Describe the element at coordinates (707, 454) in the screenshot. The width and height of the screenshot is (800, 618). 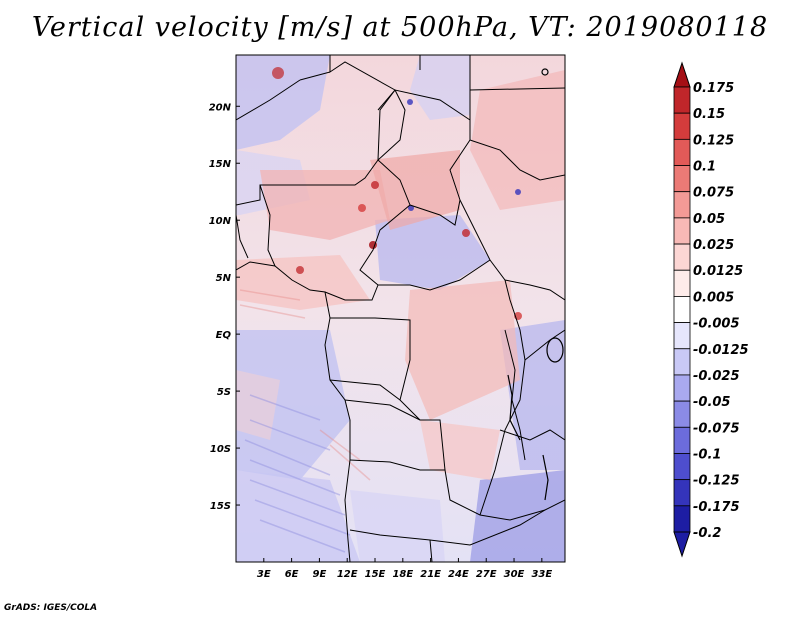
I see `colorbar-label: -0.1` at that location.